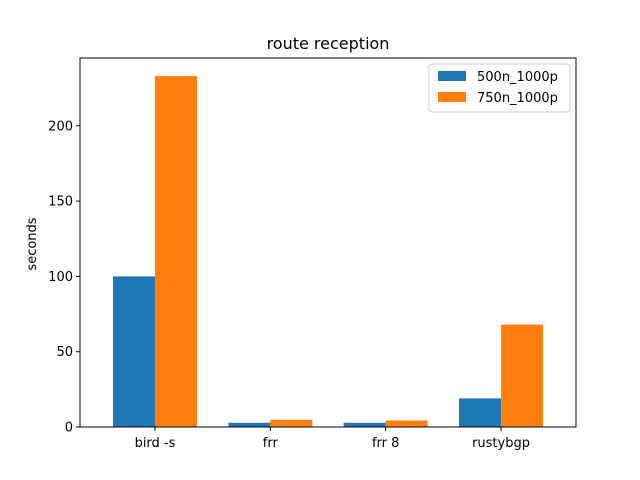 This screenshot has height=480, width=640. I want to click on x-tick-label-0: bird -s, so click(155, 443).